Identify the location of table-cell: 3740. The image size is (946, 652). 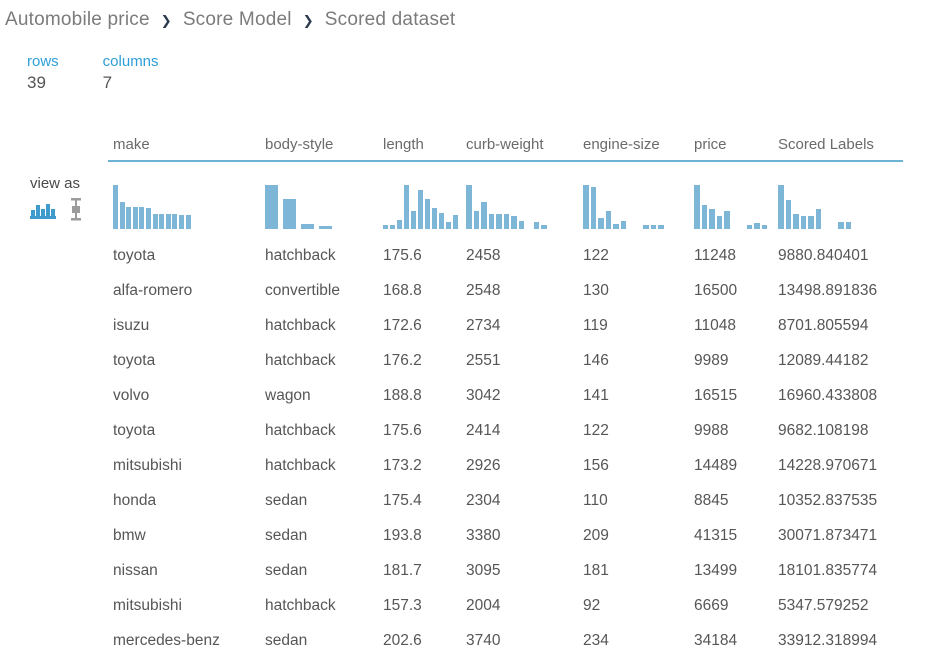
(483, 640).